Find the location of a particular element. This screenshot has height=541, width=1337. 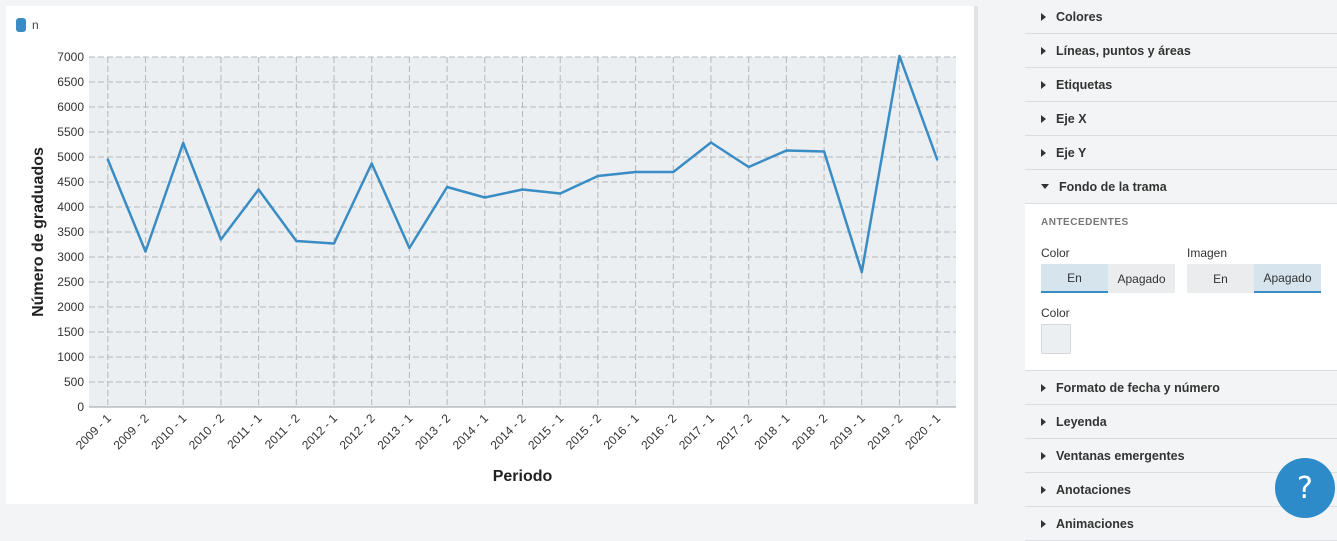

image-on-button: En is located at coordinates (1220, 278).